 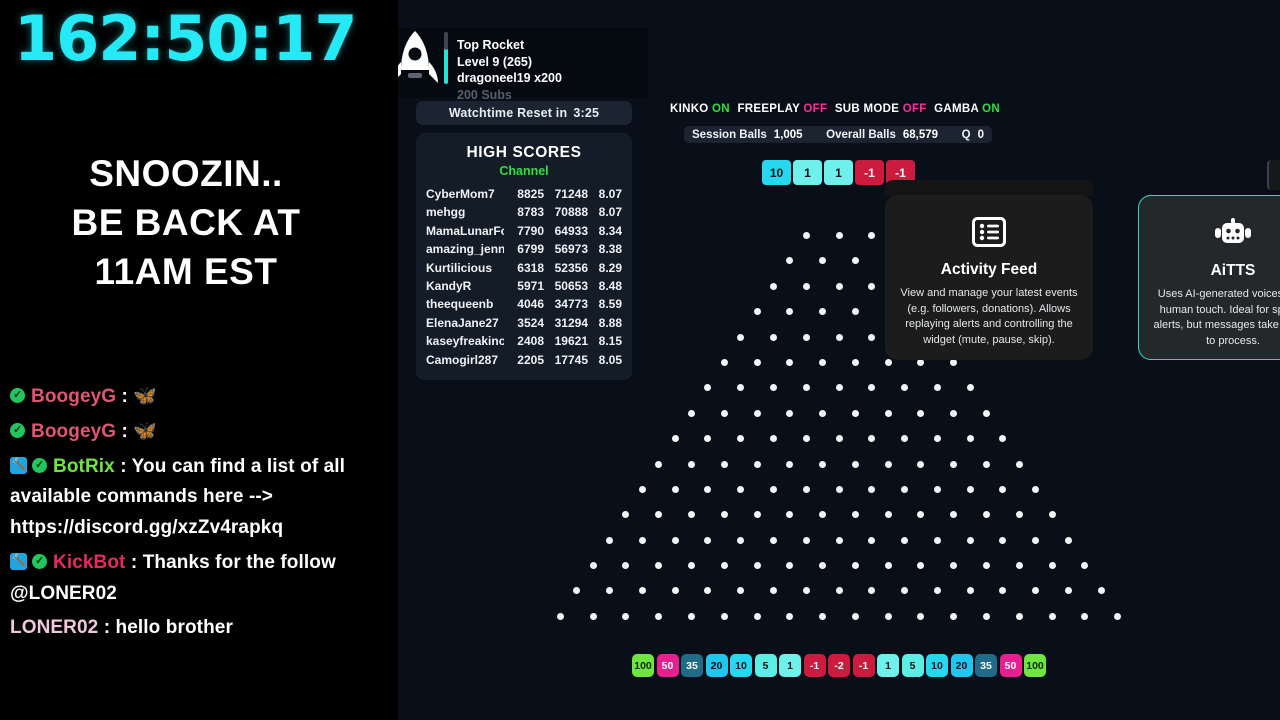 What do you see at coordinates (174, 628) in the screenshot?
I see `chat-text: hello brother` at bounding box center [174, 628].